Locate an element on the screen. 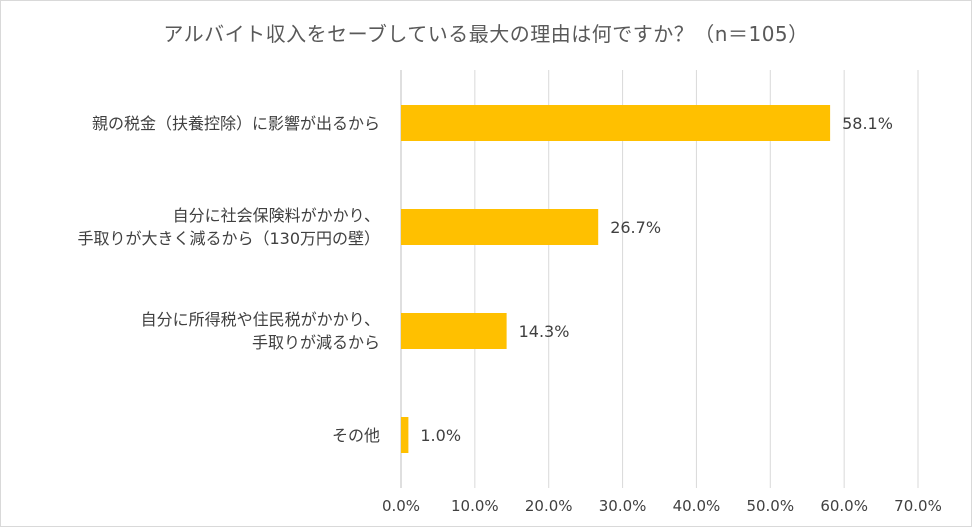 The image size is (972, 527). data-label: 14.3% is located at coordinates (544, 331).